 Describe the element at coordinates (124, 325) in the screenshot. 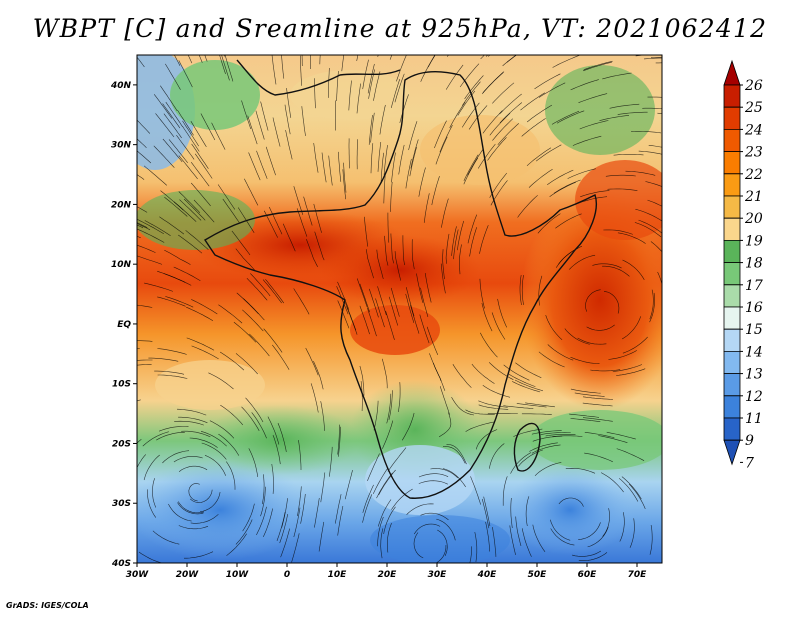

I see `lat-label: EQ` at that location.